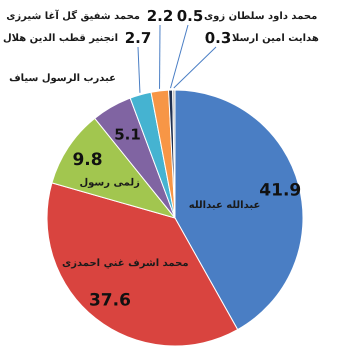  Describe the element at coordinates (125, 264) in the screenshot. I see `slice-label: محمد اشرف غني احمدزی` at that location.